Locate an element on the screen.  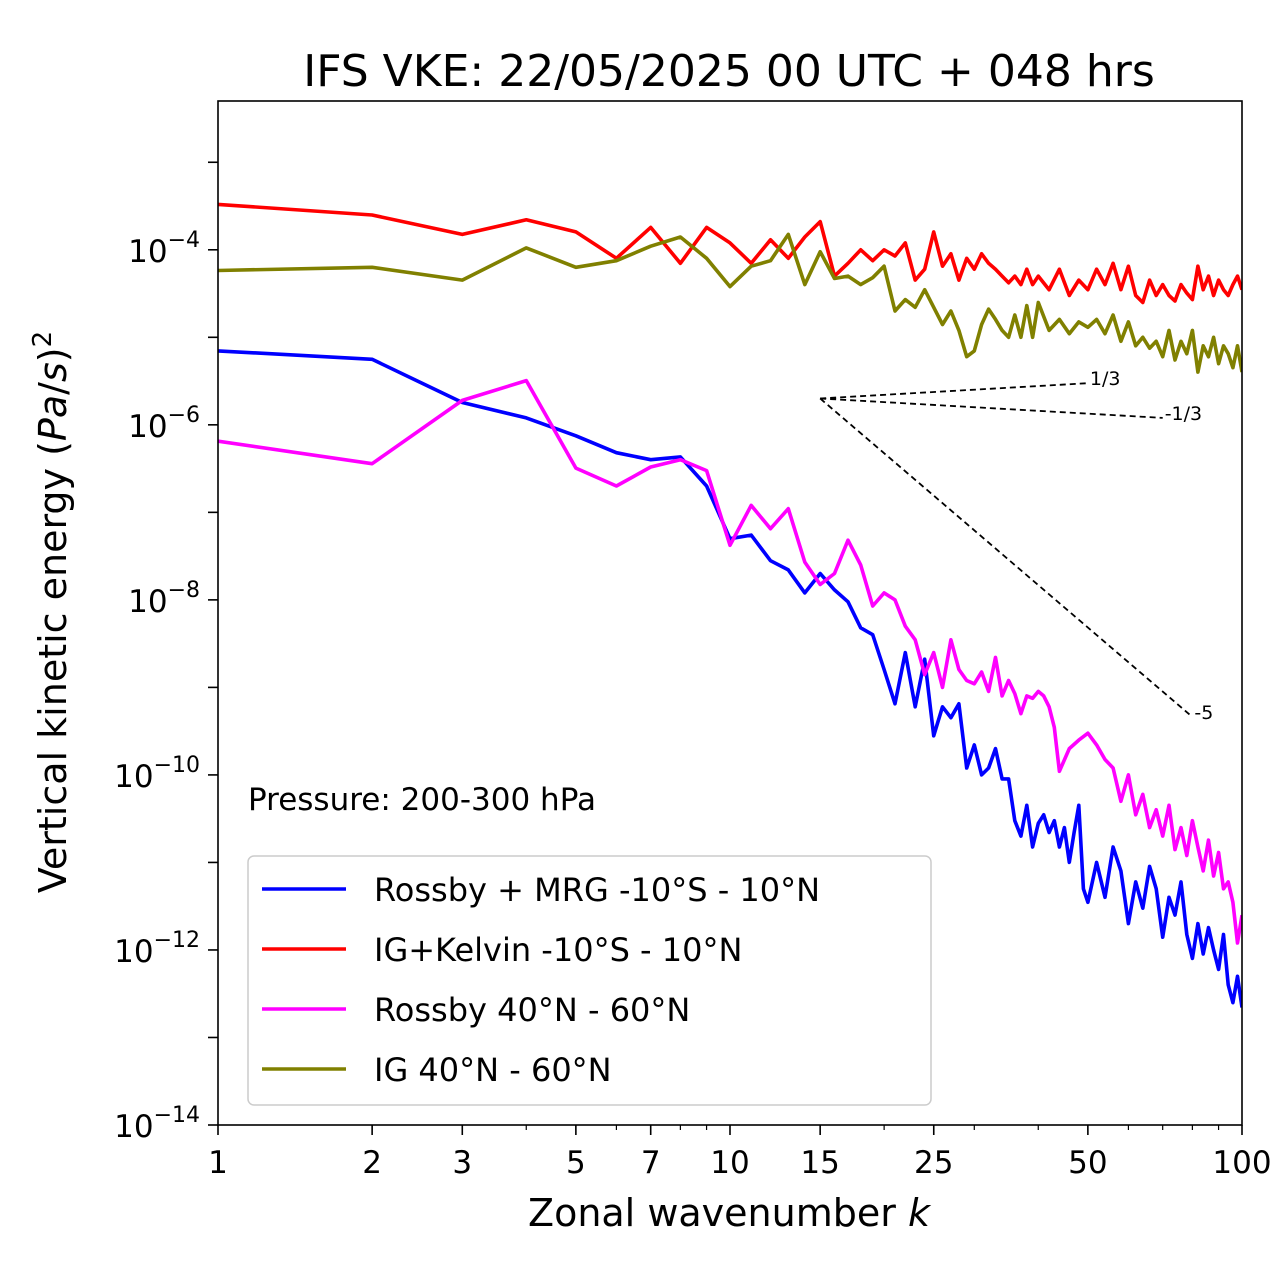
x-tick-label: 50 is located at coordinates (1087, 1163).